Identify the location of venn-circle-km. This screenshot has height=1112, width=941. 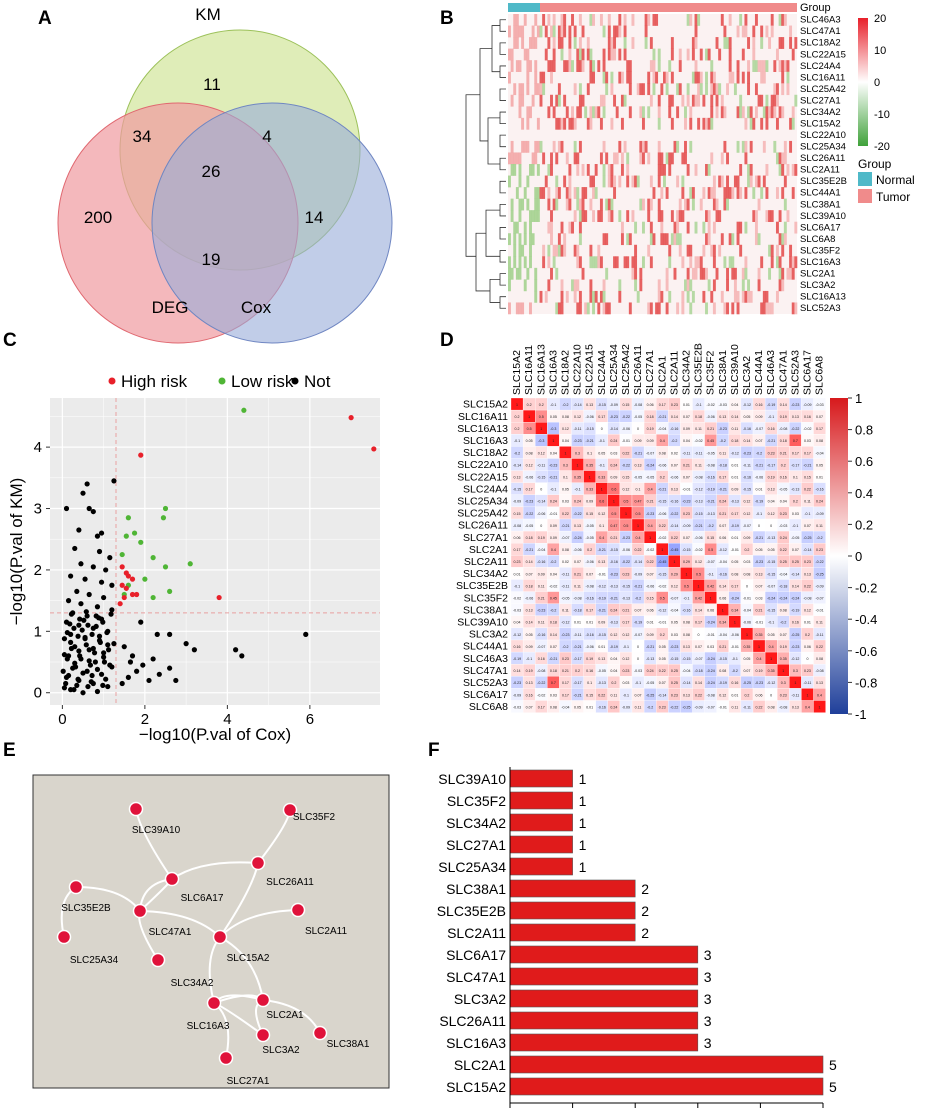
(240, 150).